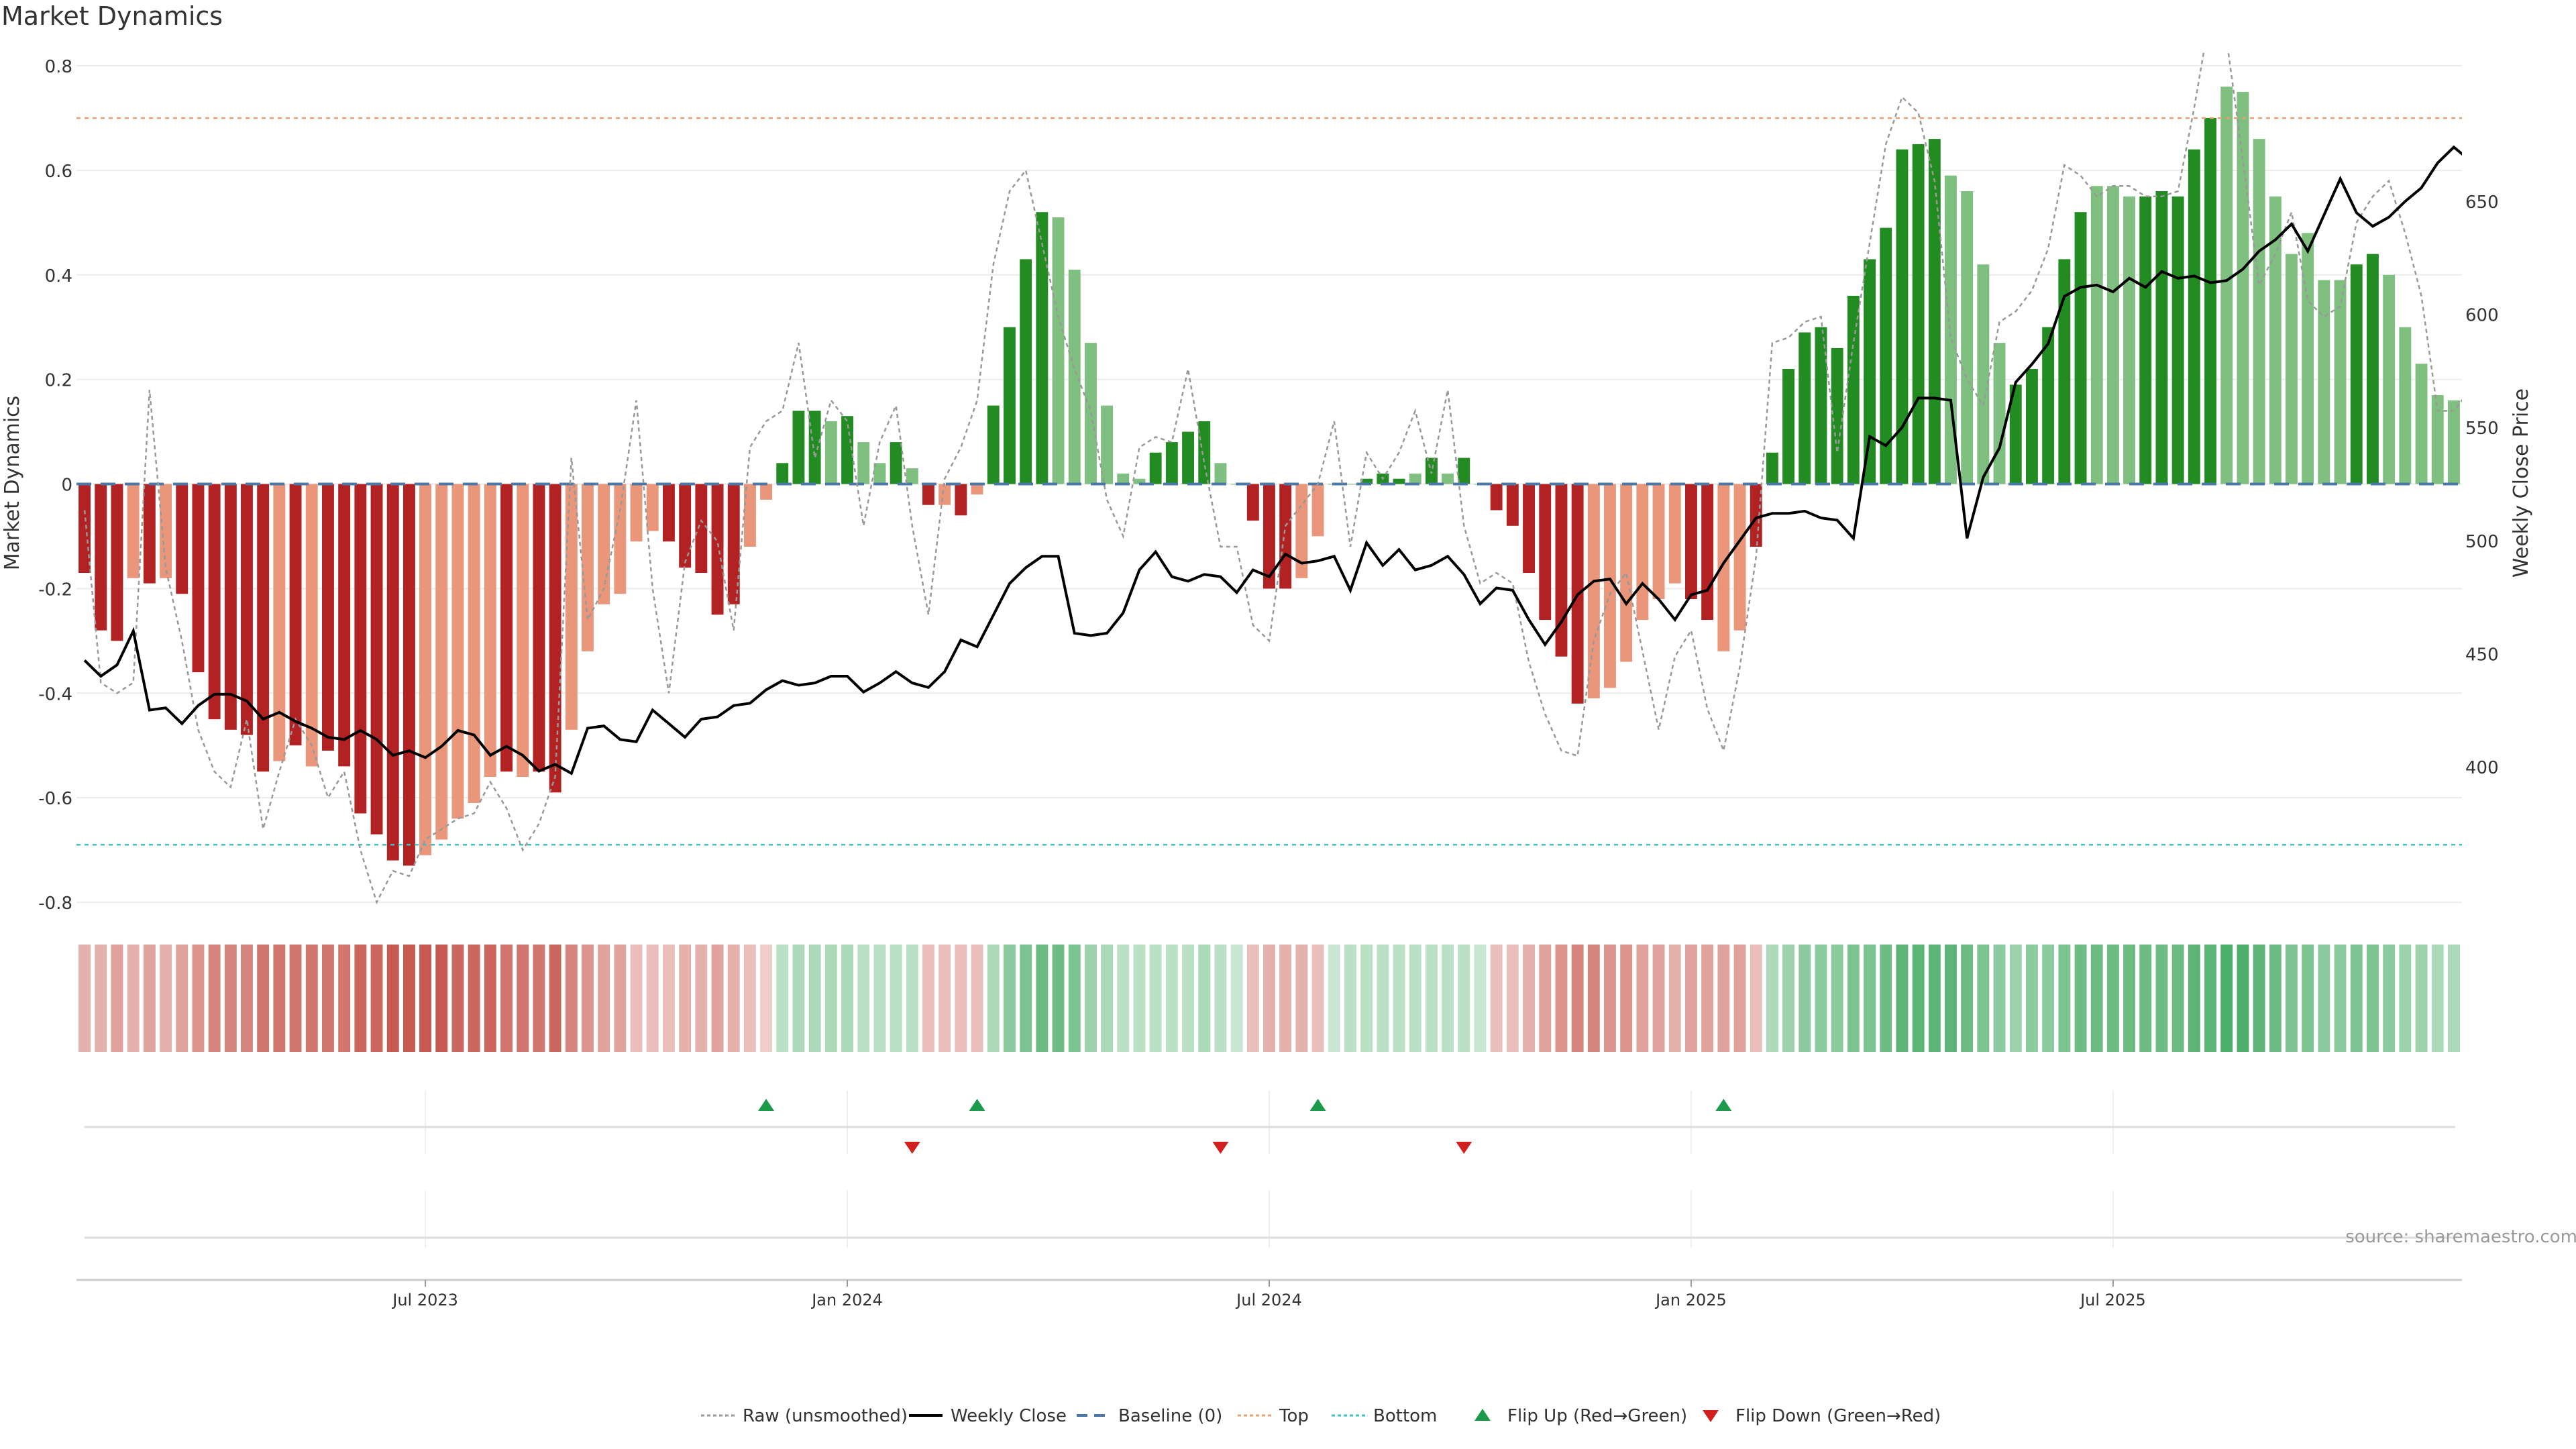 The height and width of the screenshot is (1449, 2576). What do you see at coordinates (58, 381) in the screenshot?
I see `left-tick-label: 0.2` at bounding box center [58, 381].